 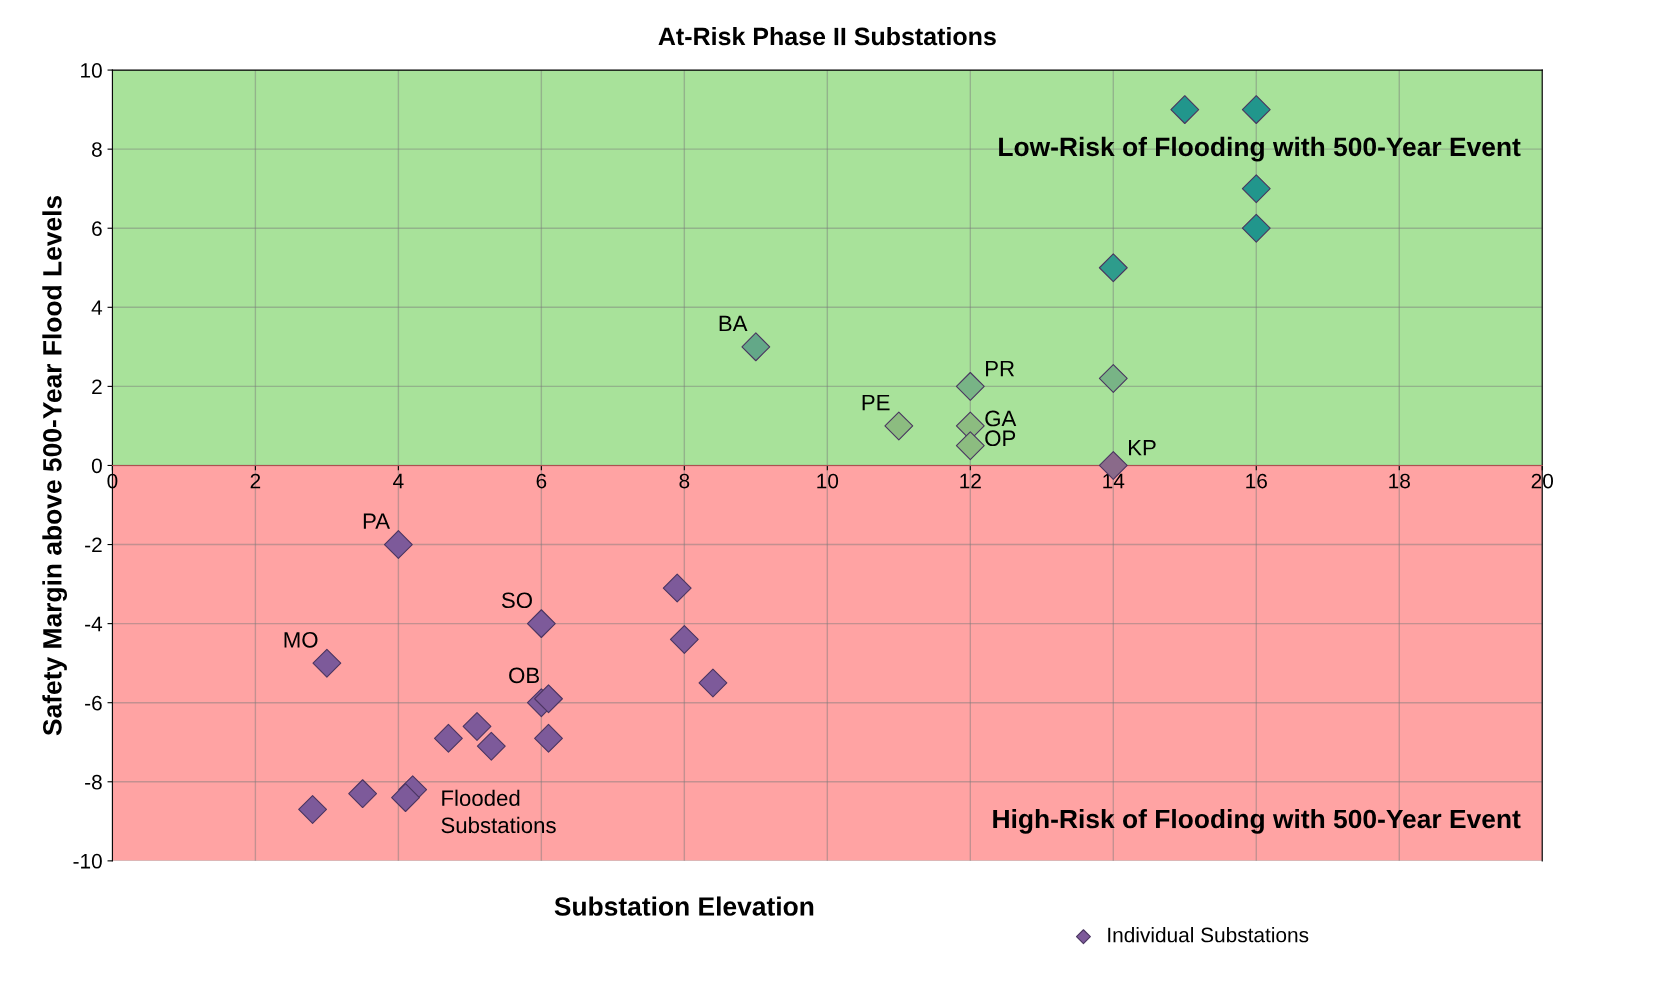 What do you see at coordinates (684, 481) in the screenshot?
I see `x-tick-label: 8` at bounding box center [684, 481].